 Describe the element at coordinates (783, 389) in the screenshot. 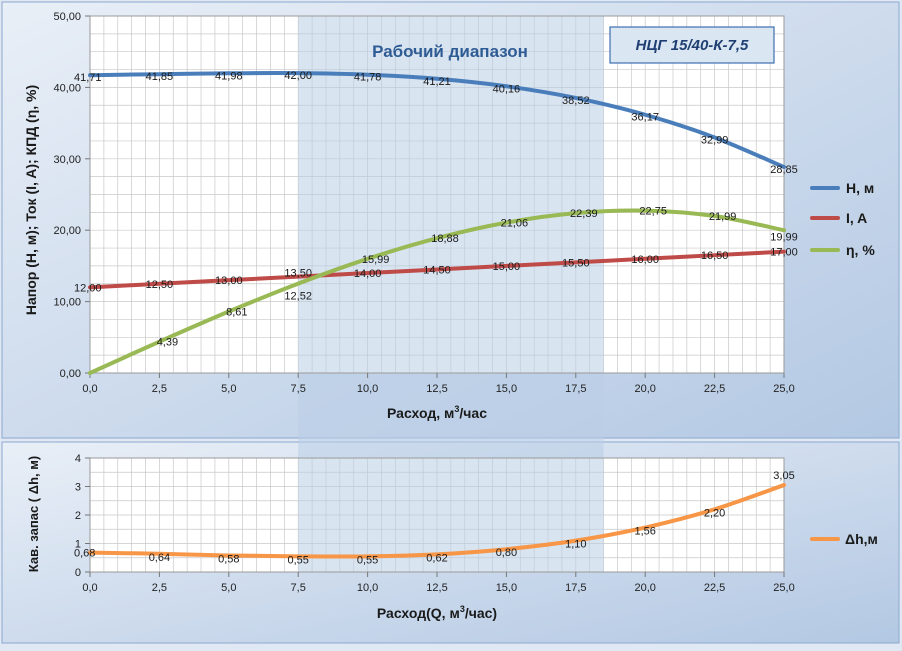

I see `top-x-tick-label: 25,0` at that location.